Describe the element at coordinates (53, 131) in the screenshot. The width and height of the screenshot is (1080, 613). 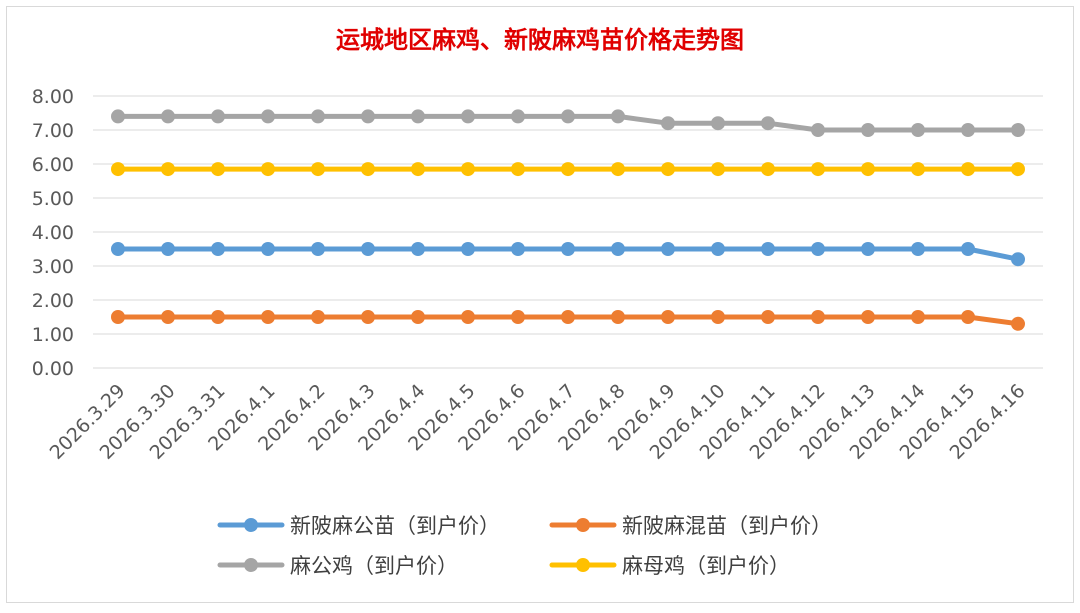
I see `y-tick-label: 7.00` at that location.